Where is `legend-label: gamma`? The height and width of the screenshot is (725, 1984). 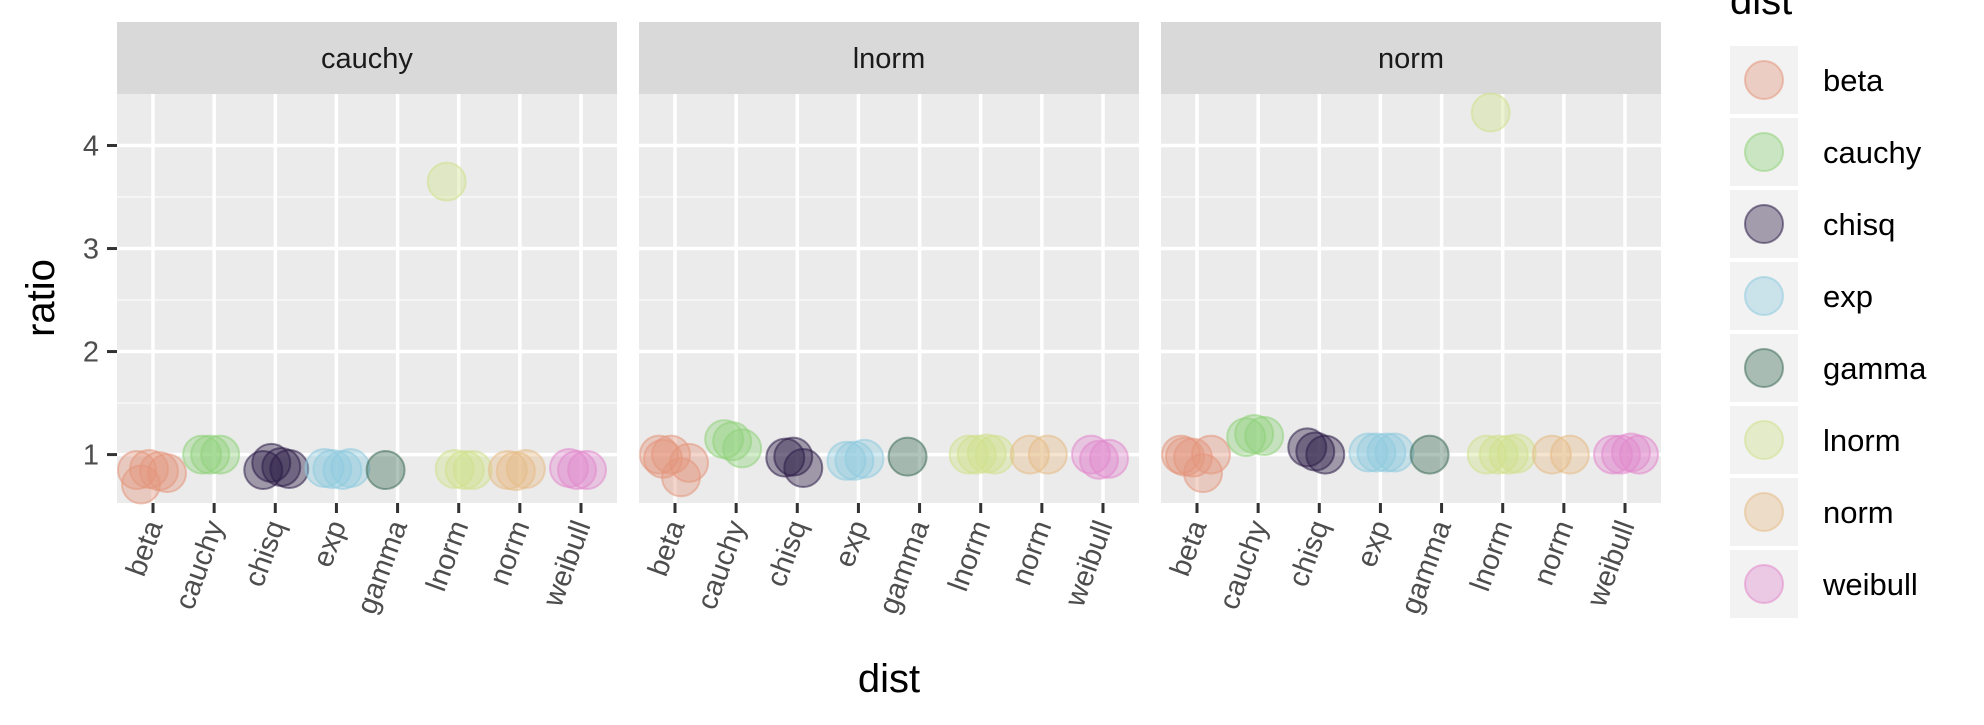
legend-label: gamma is located at coordinates (1875, 368).